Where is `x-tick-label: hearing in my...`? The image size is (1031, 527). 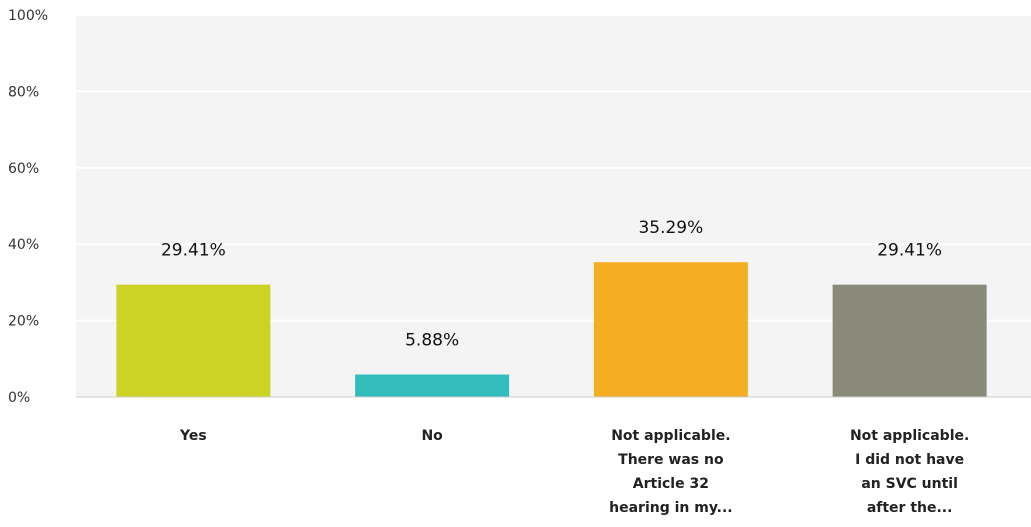 x-tick-label: hearing in my... is located at coordinates (671, 508).